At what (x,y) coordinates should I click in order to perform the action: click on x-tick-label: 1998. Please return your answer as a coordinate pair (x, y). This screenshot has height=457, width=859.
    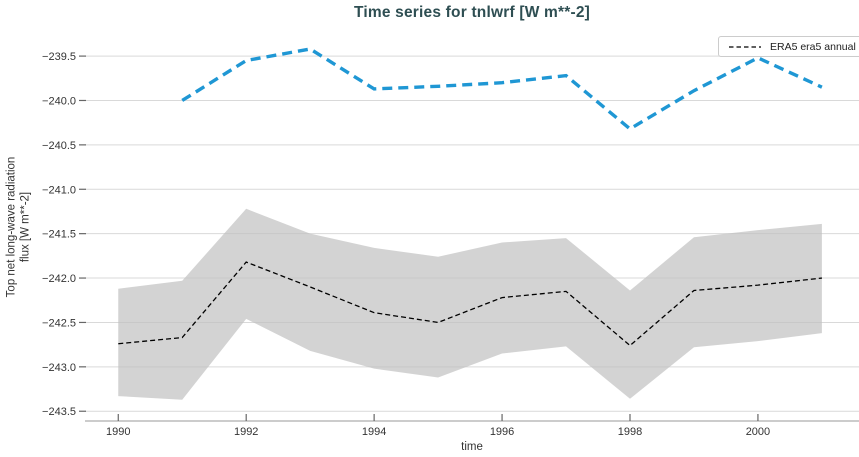
    Looking at the image, I should click on (630, 432).